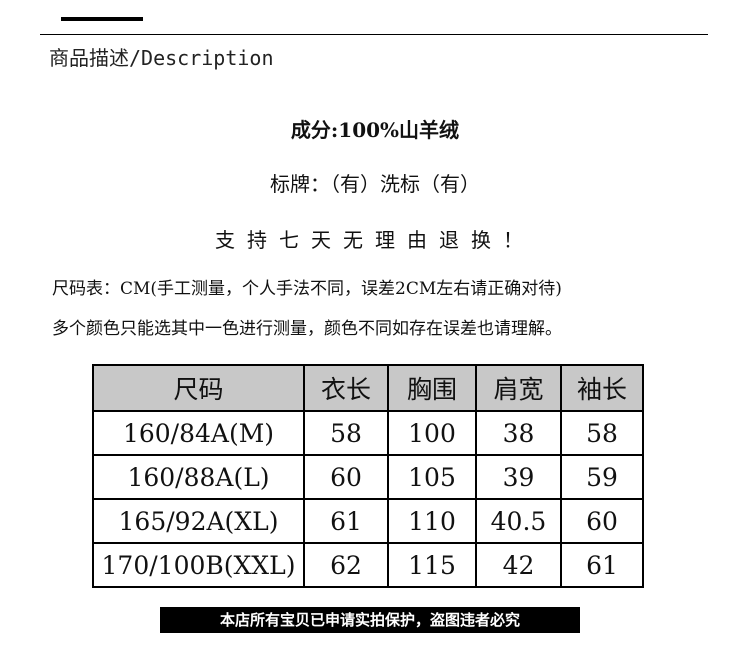 Image resolution: width=750 pixels, height=663 pixels. Describe the element at coordinates (432, 433) in the screenshot. I see `table-cell: 100` at that location.